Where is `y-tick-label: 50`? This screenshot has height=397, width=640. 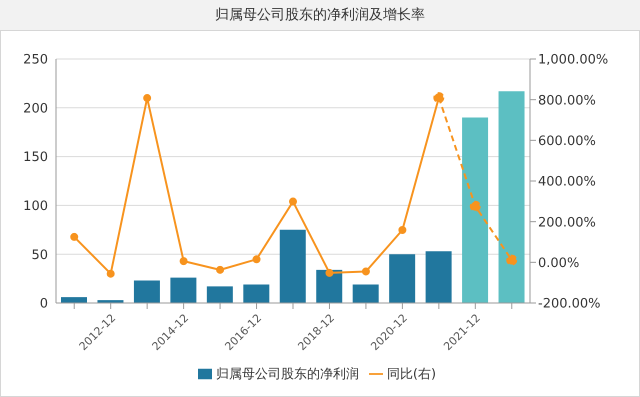
y-tick-label: 50 is located at coordinates (39, 255).